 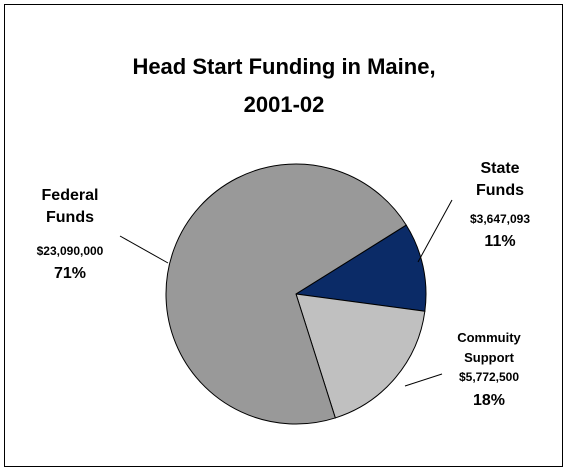 What do you see at coordinates (489, 347) in the screenshot?
I see `slice-name: Commuity Support` at bounding box center [489, 347].